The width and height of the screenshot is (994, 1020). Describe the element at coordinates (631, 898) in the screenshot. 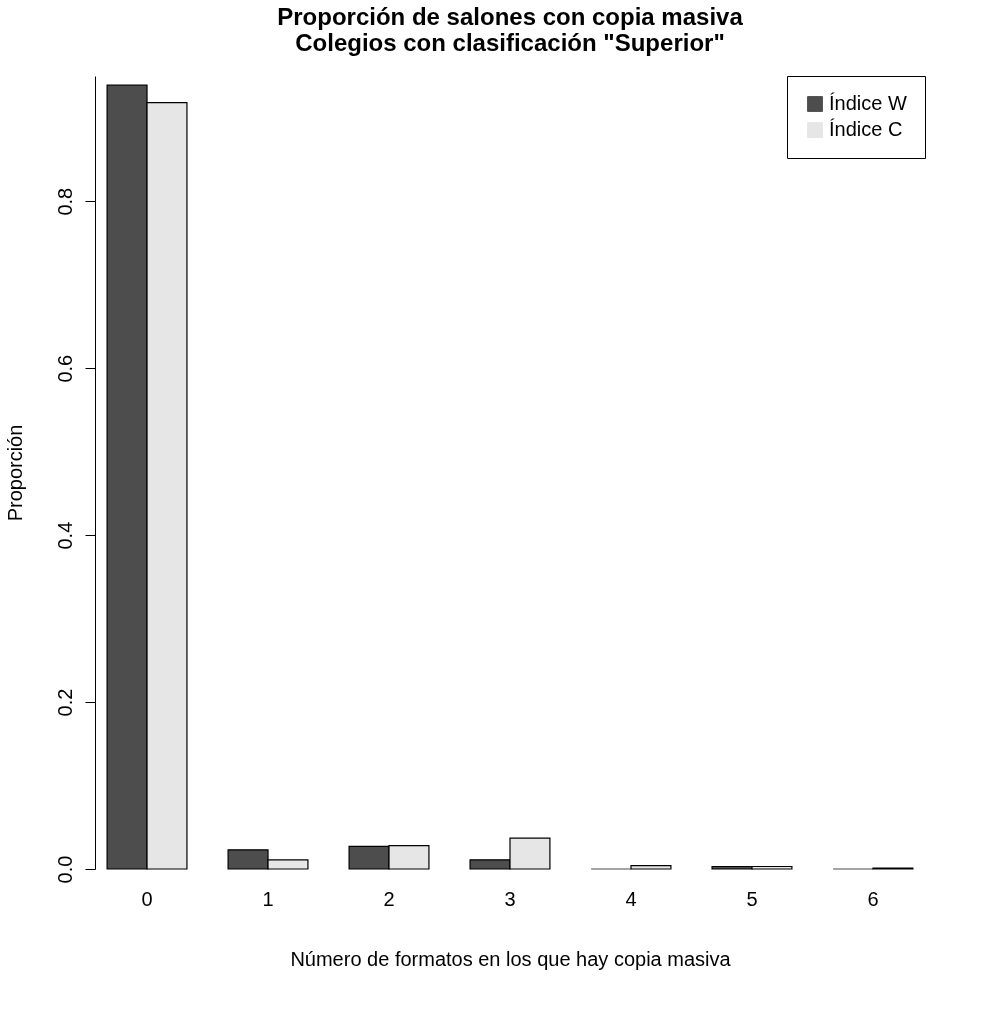

I see `x-tick-label: 4` at that location.